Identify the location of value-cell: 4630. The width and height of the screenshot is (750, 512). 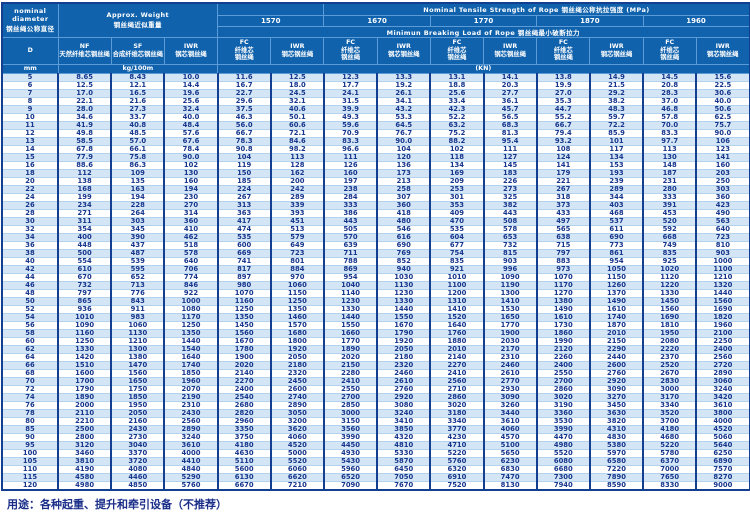
(244, 452).